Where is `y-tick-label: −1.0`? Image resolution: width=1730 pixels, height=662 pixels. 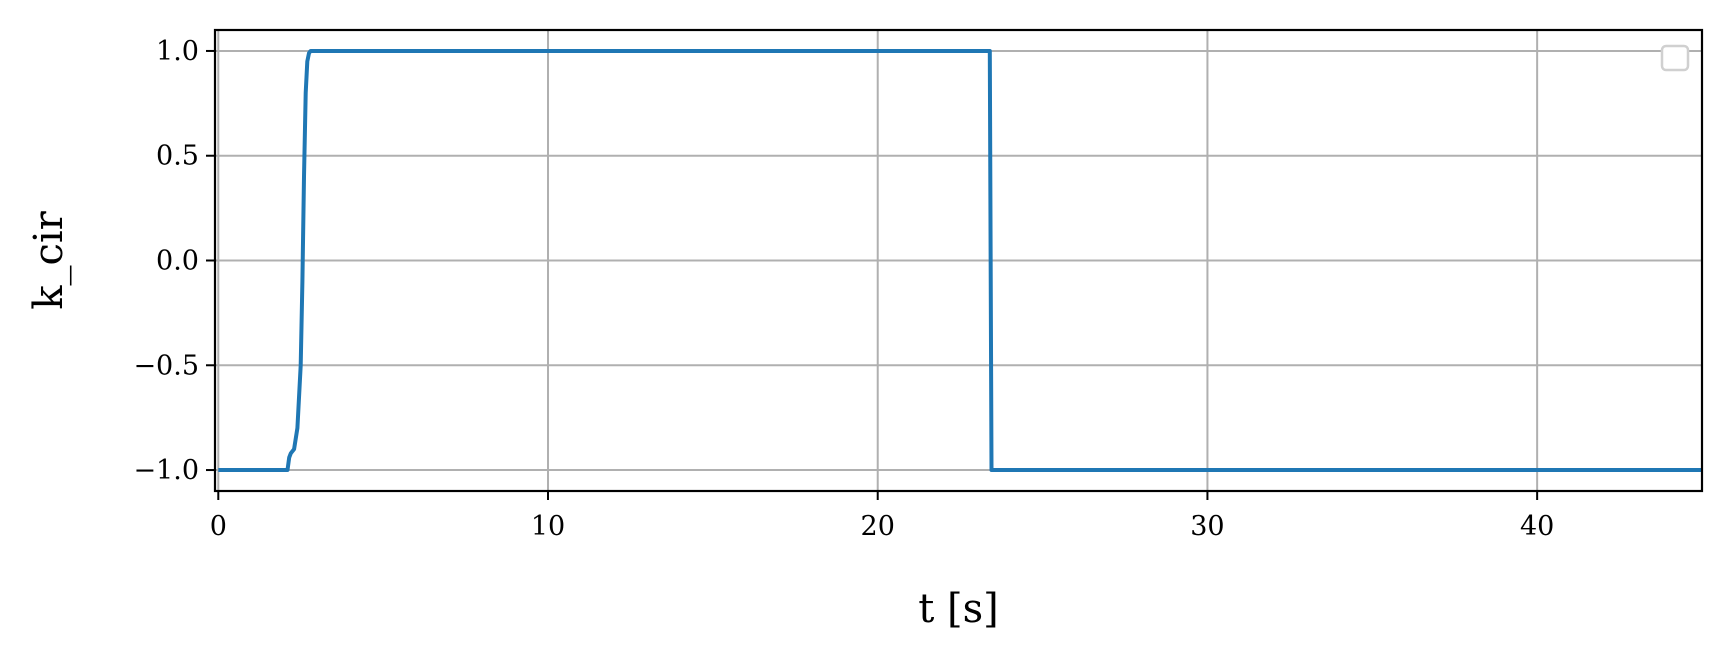 y-tick-label: −1.0 is located at coordinates (166, 470).